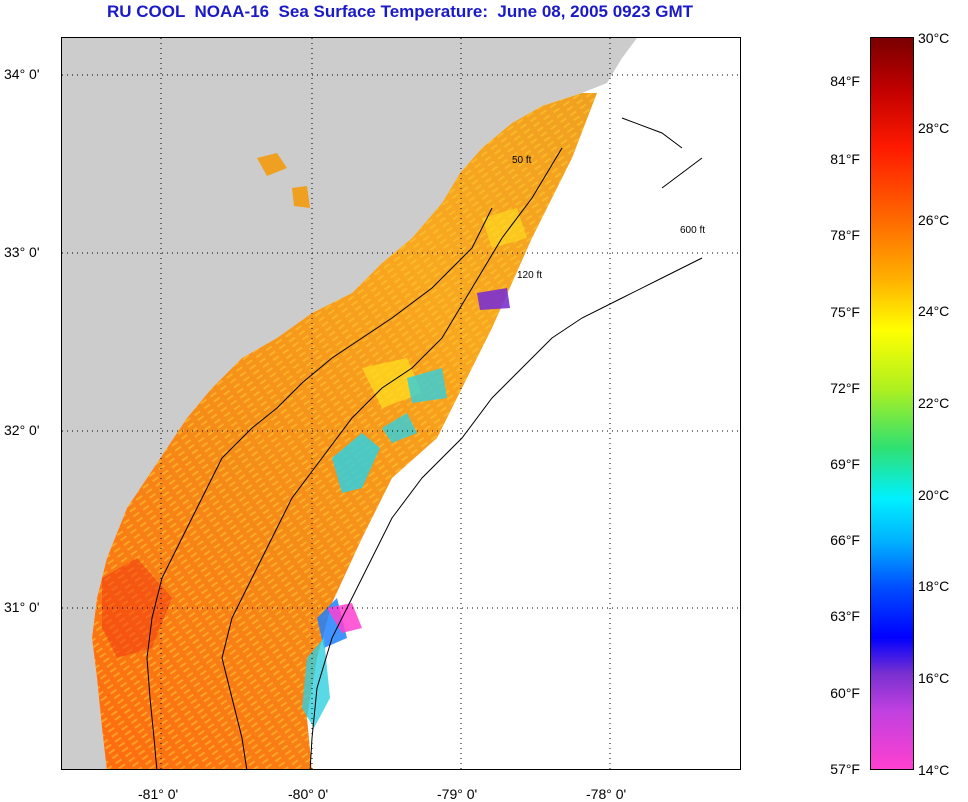  I want to click on colorbar-c-20: 20°C, so click(934, 495).